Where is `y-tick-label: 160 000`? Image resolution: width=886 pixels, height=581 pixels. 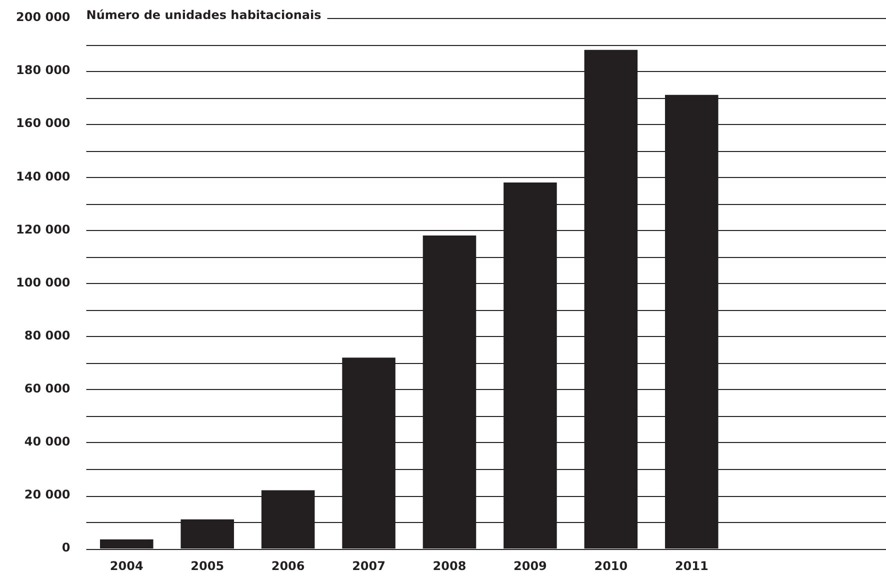
y-tick-label: 160 000 is located at coordinates (43, 123).